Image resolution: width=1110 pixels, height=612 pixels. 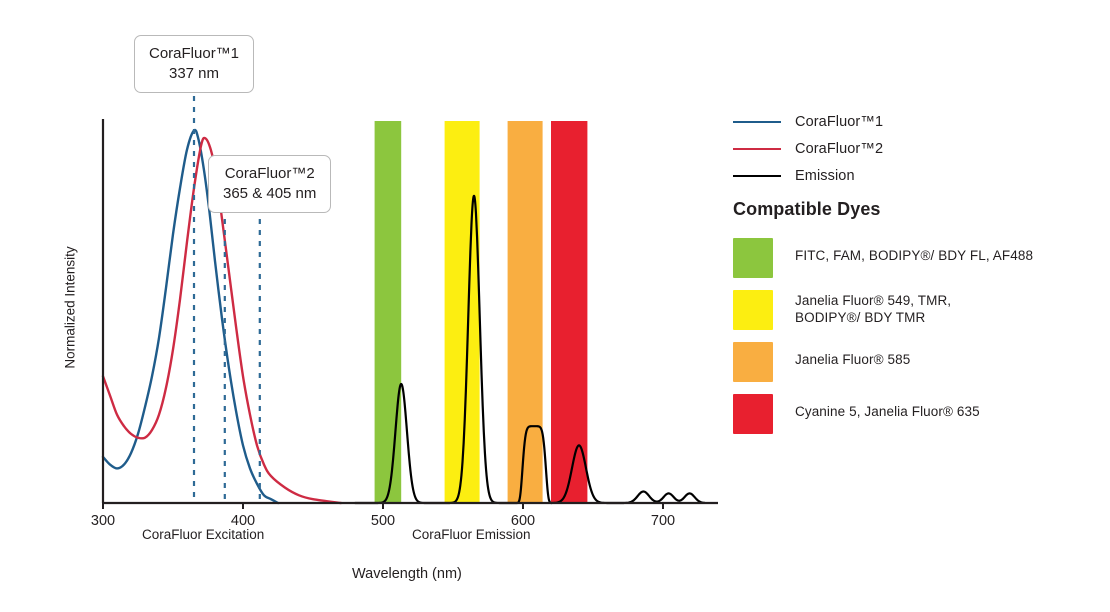 I want to click on legend-item-2: CoraFluor™2, so click(x=908, y=148).